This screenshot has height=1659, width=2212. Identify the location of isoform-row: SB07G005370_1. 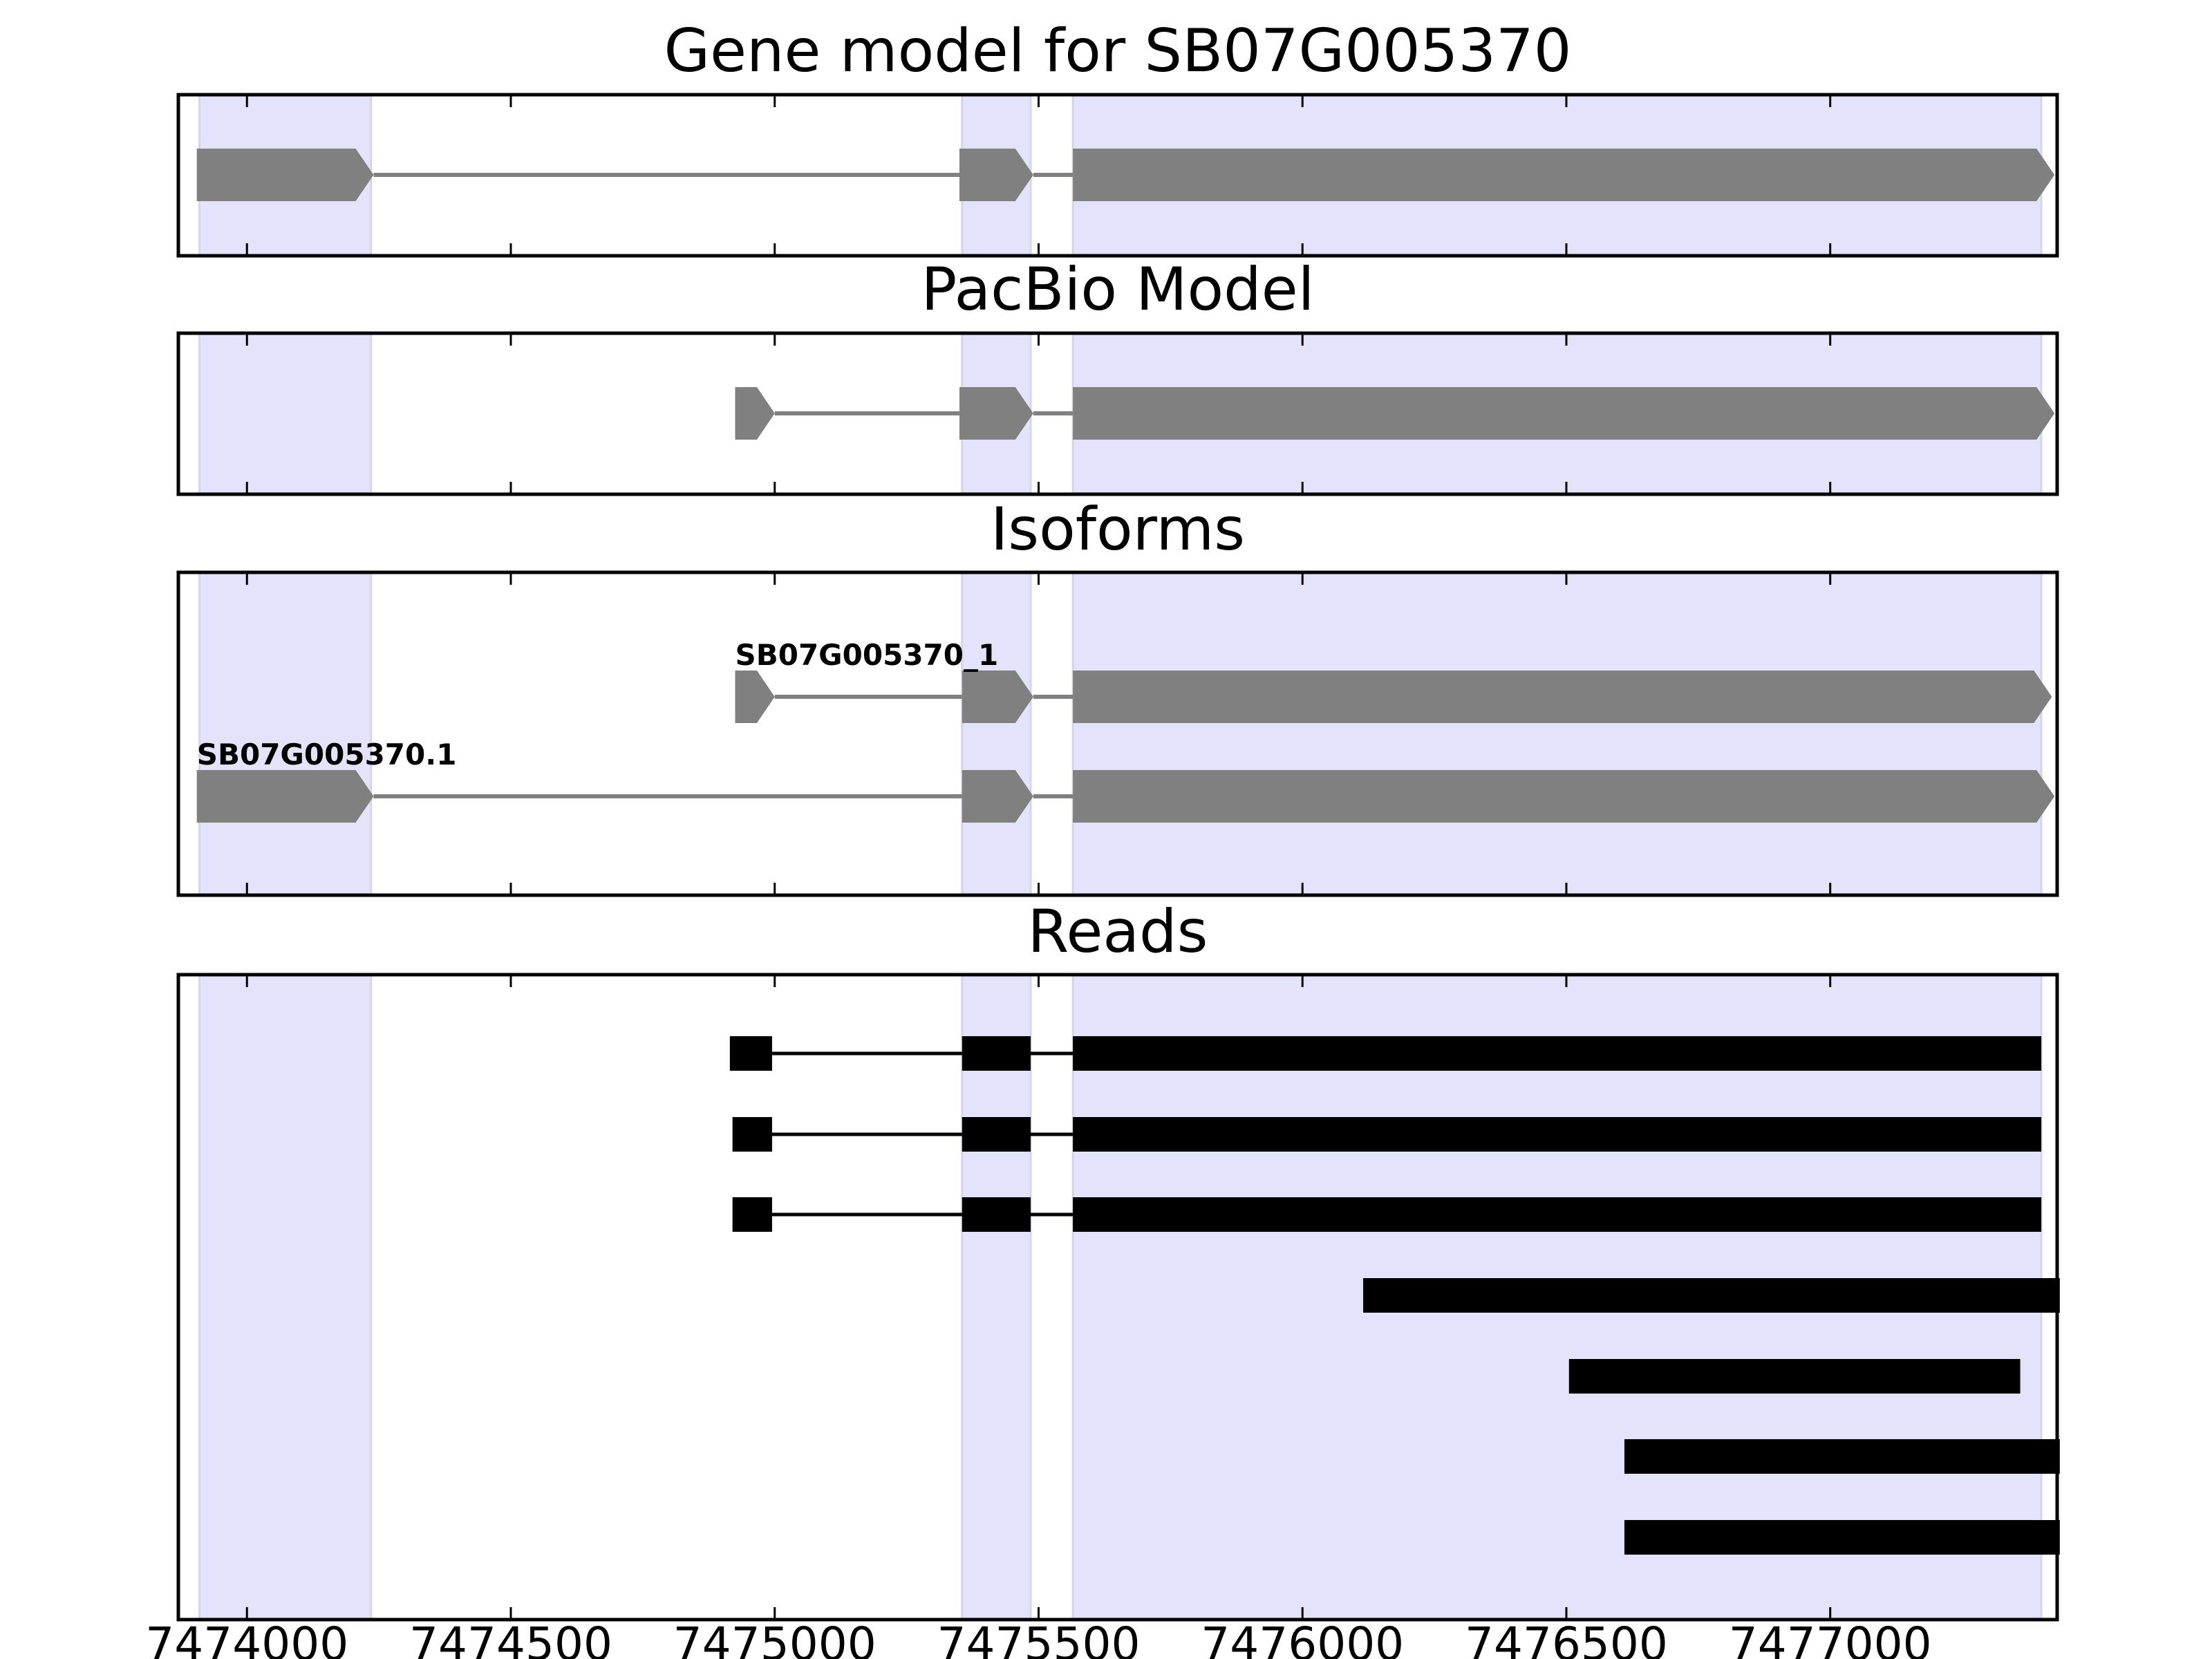
(1393, 680).